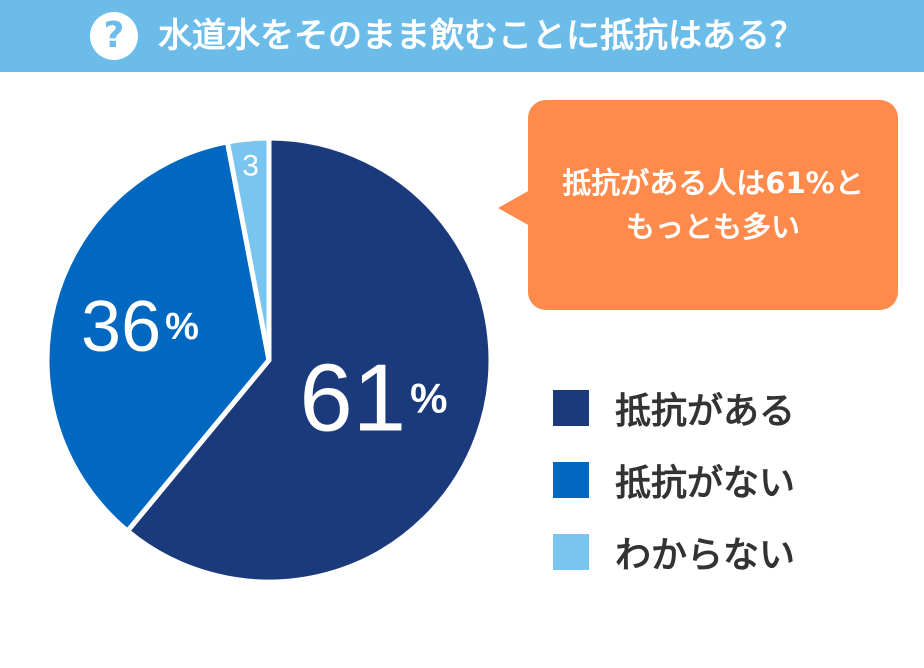 The height and width of the screenshot is (668, 924). Describe the element at coordinates (114, 36) in the screenshot. I see `question-icon: ?` at that location.